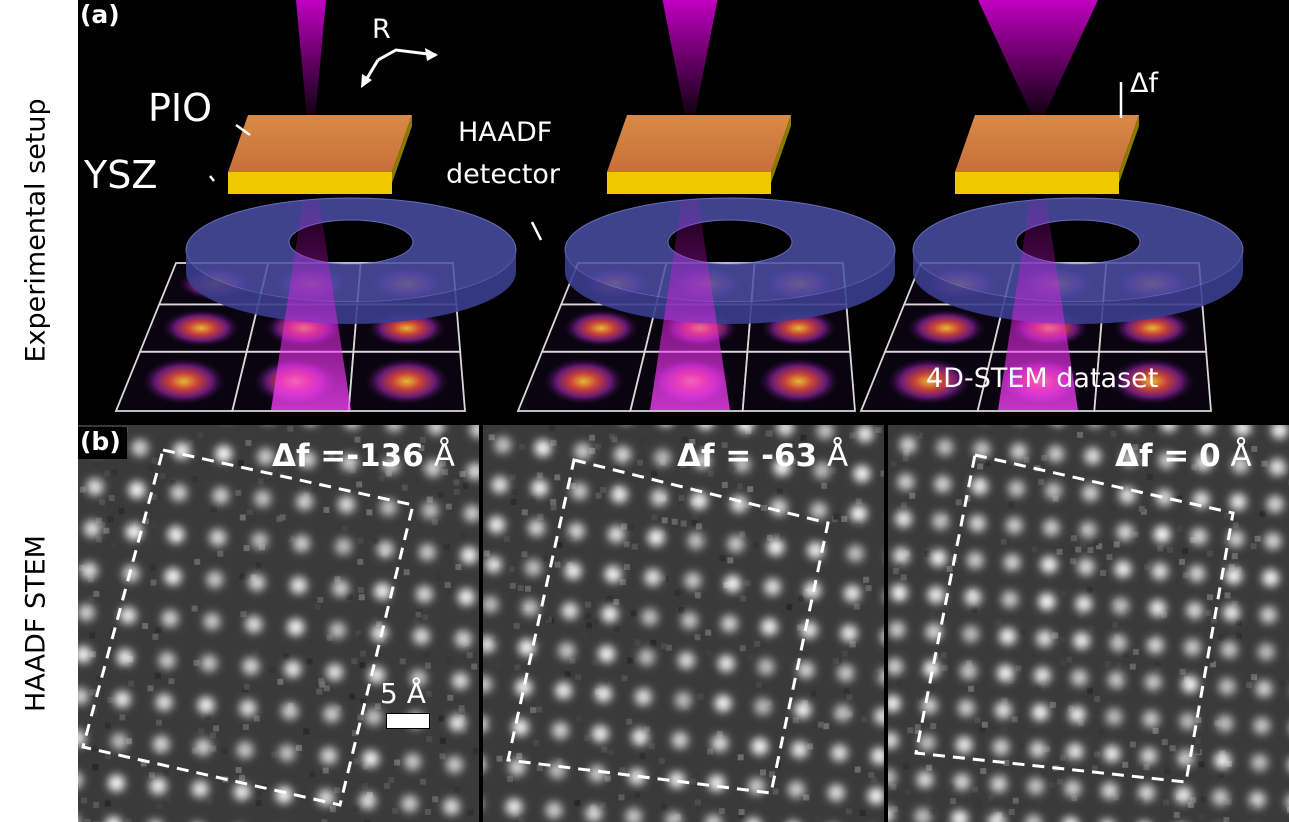 The image size is (1289, 822). What do you see at coordinates (503, 174) in the screenshot?
I see `haadf-label-line2: detector` at bounding box center [503, 174].